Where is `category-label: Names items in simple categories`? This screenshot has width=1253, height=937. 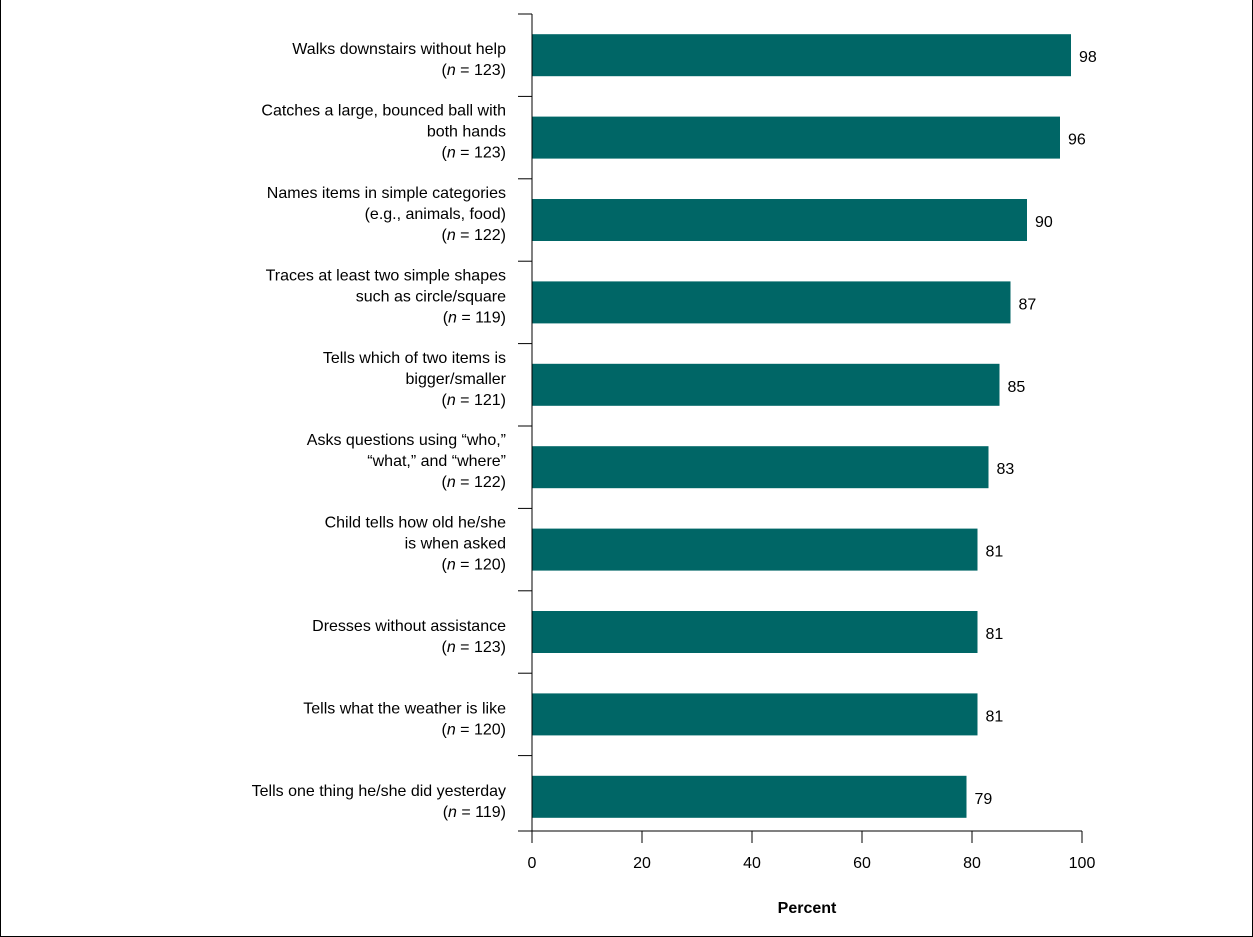 category-label: Names items in simple categories is located at coordinates (386, 193).